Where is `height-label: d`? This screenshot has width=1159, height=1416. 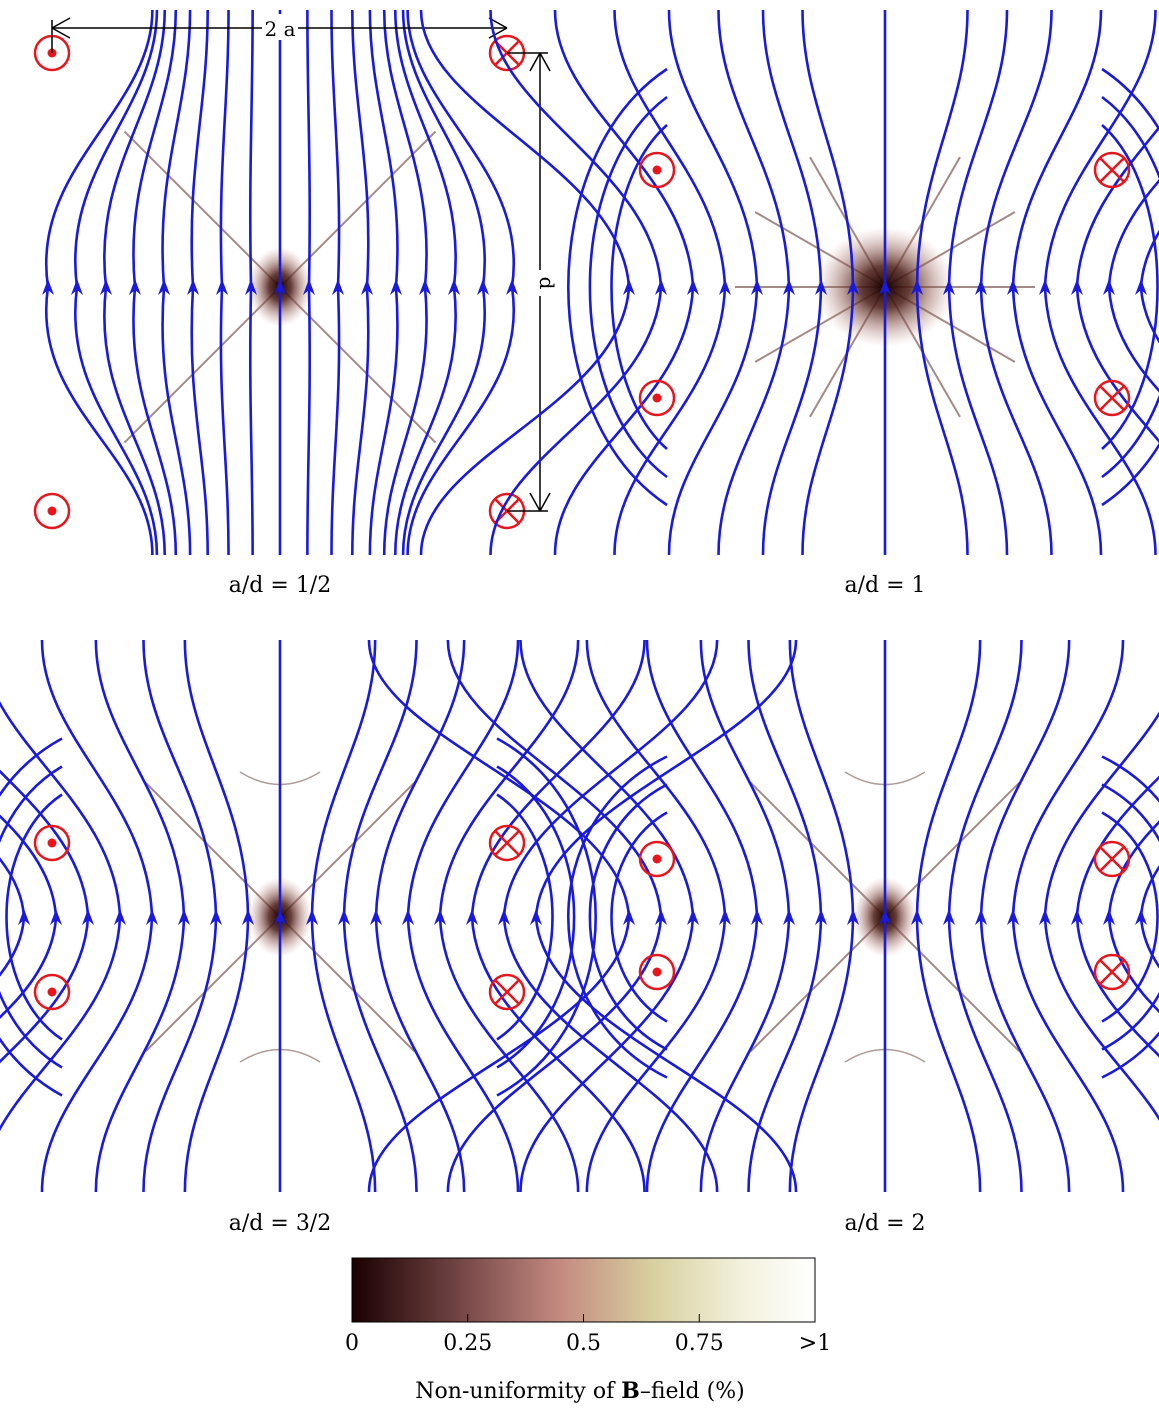 height-label: d is located at coordinates (547, 283).